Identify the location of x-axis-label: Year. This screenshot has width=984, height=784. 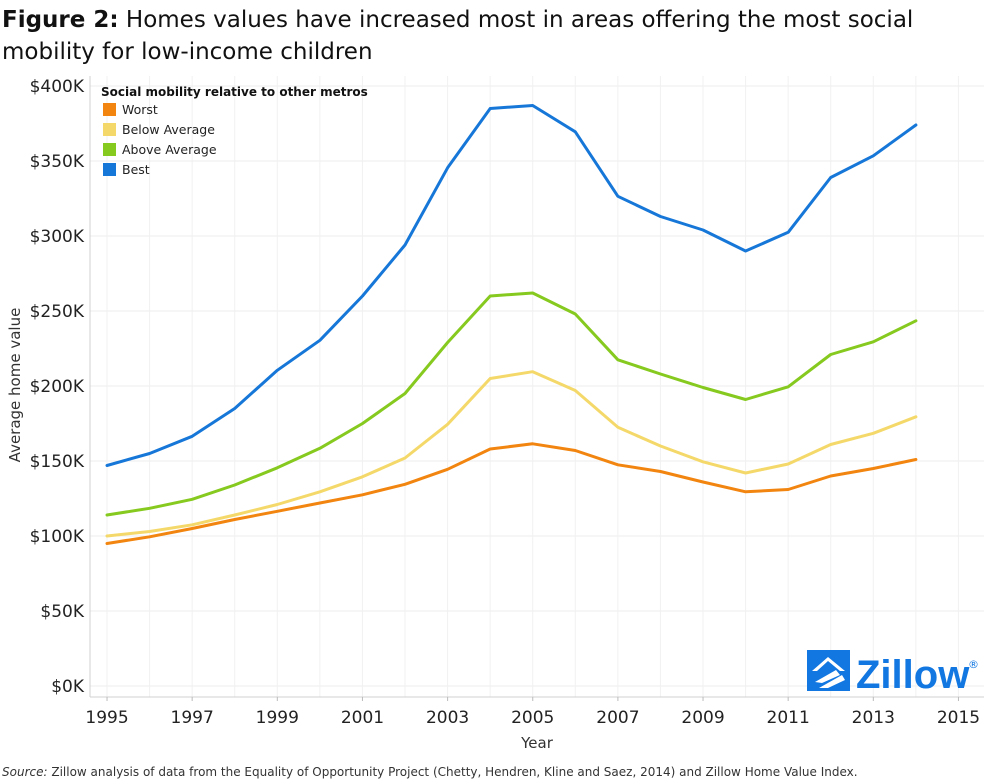
(537, 743).